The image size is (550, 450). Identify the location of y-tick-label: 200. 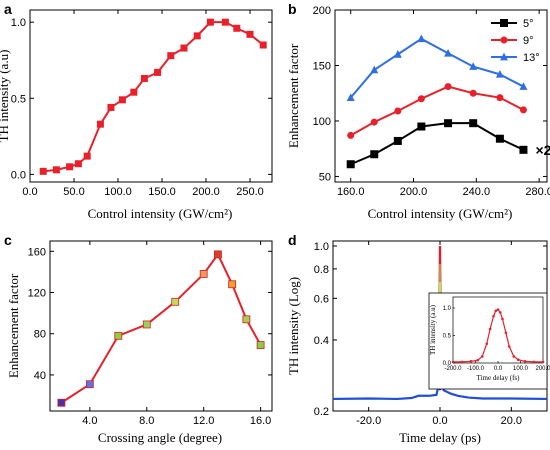
(322, 11).